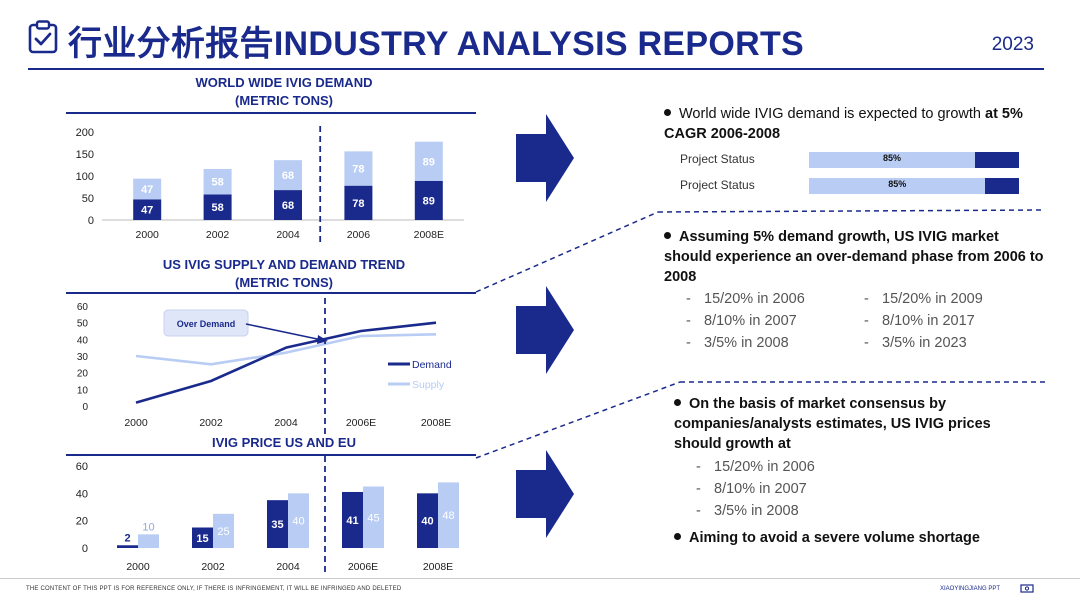 The width and height of the screenshot is (1080, 608). I want to click on list-item: -3/5% in 2023, so click(915, 343).